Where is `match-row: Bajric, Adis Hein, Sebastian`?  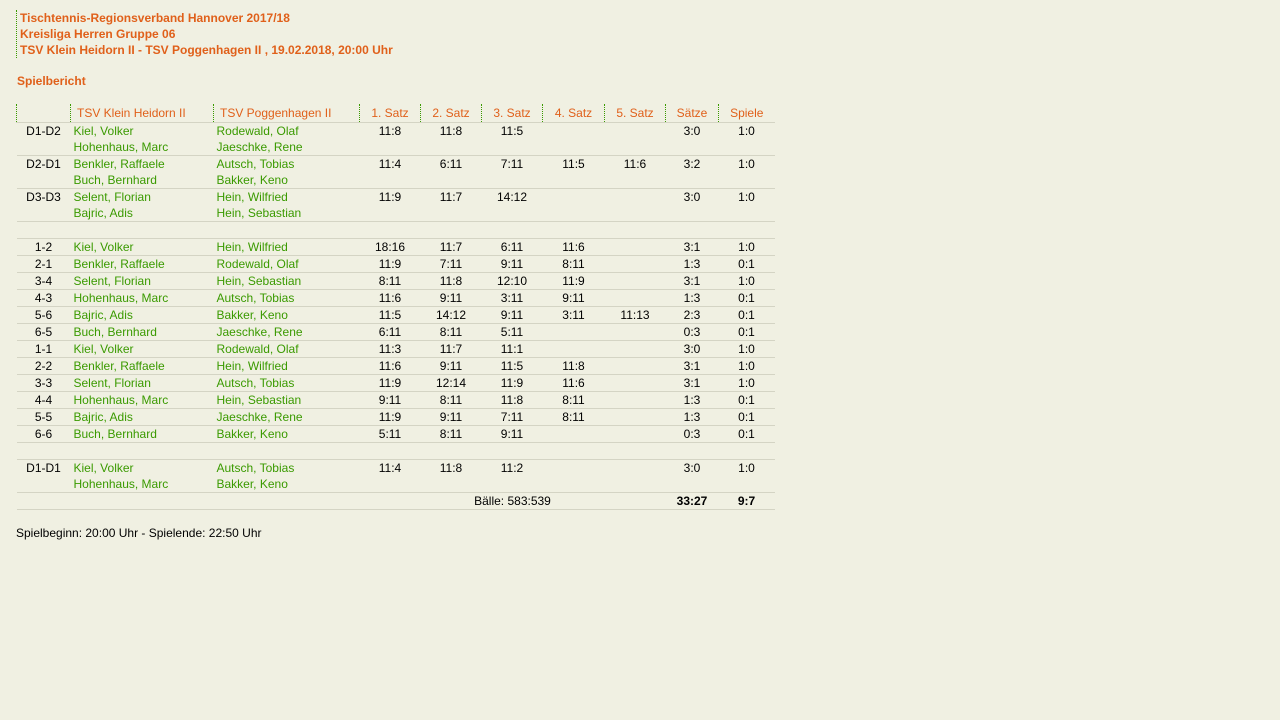
match-row: Bajric, Adis Hein, Sebastian is located at coordinates (395, 213).